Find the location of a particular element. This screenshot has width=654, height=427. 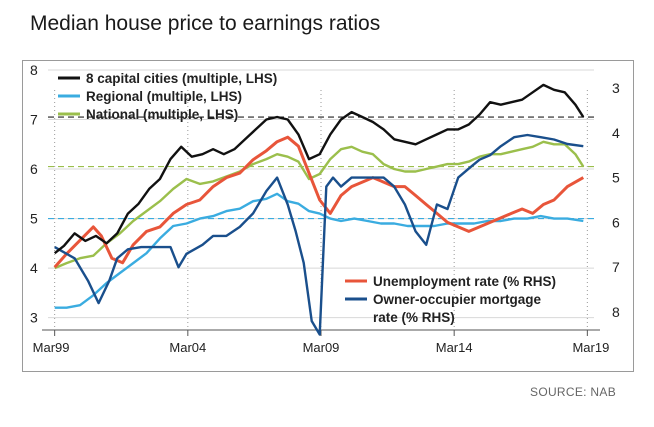

y-right-tick-label: 8 is located at coordinates (616, 312).